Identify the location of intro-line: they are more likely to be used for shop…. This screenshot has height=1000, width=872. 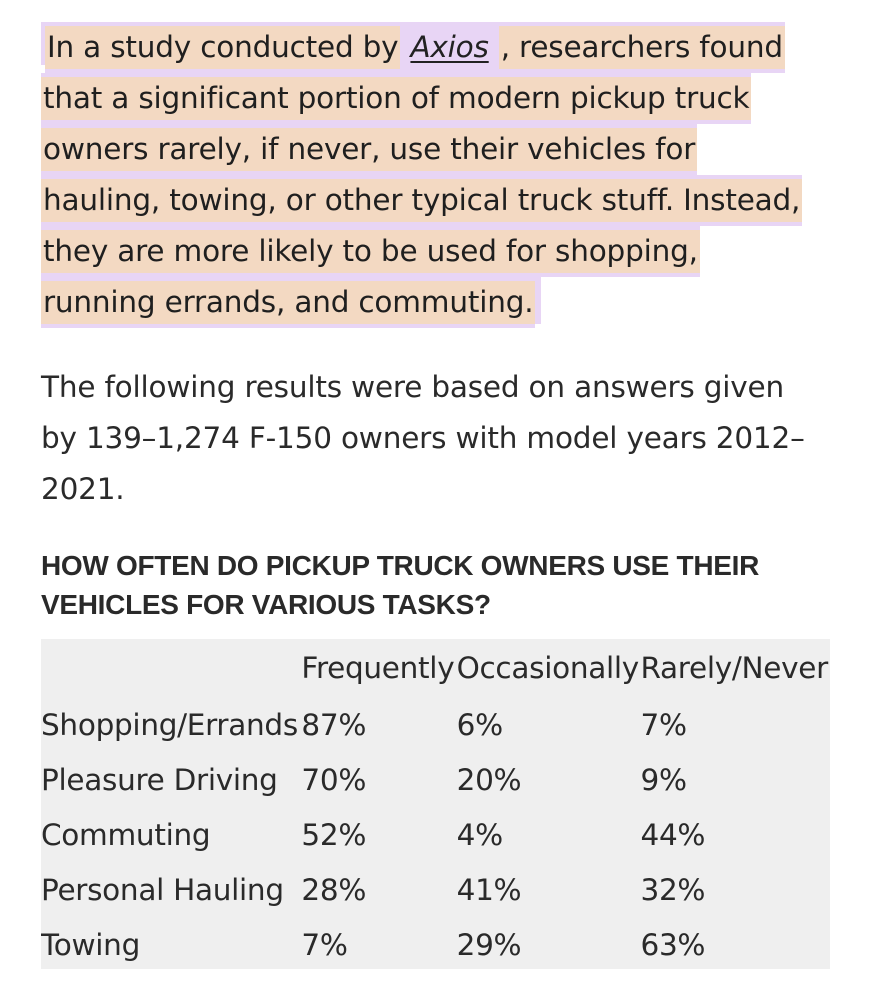
(441, 251).